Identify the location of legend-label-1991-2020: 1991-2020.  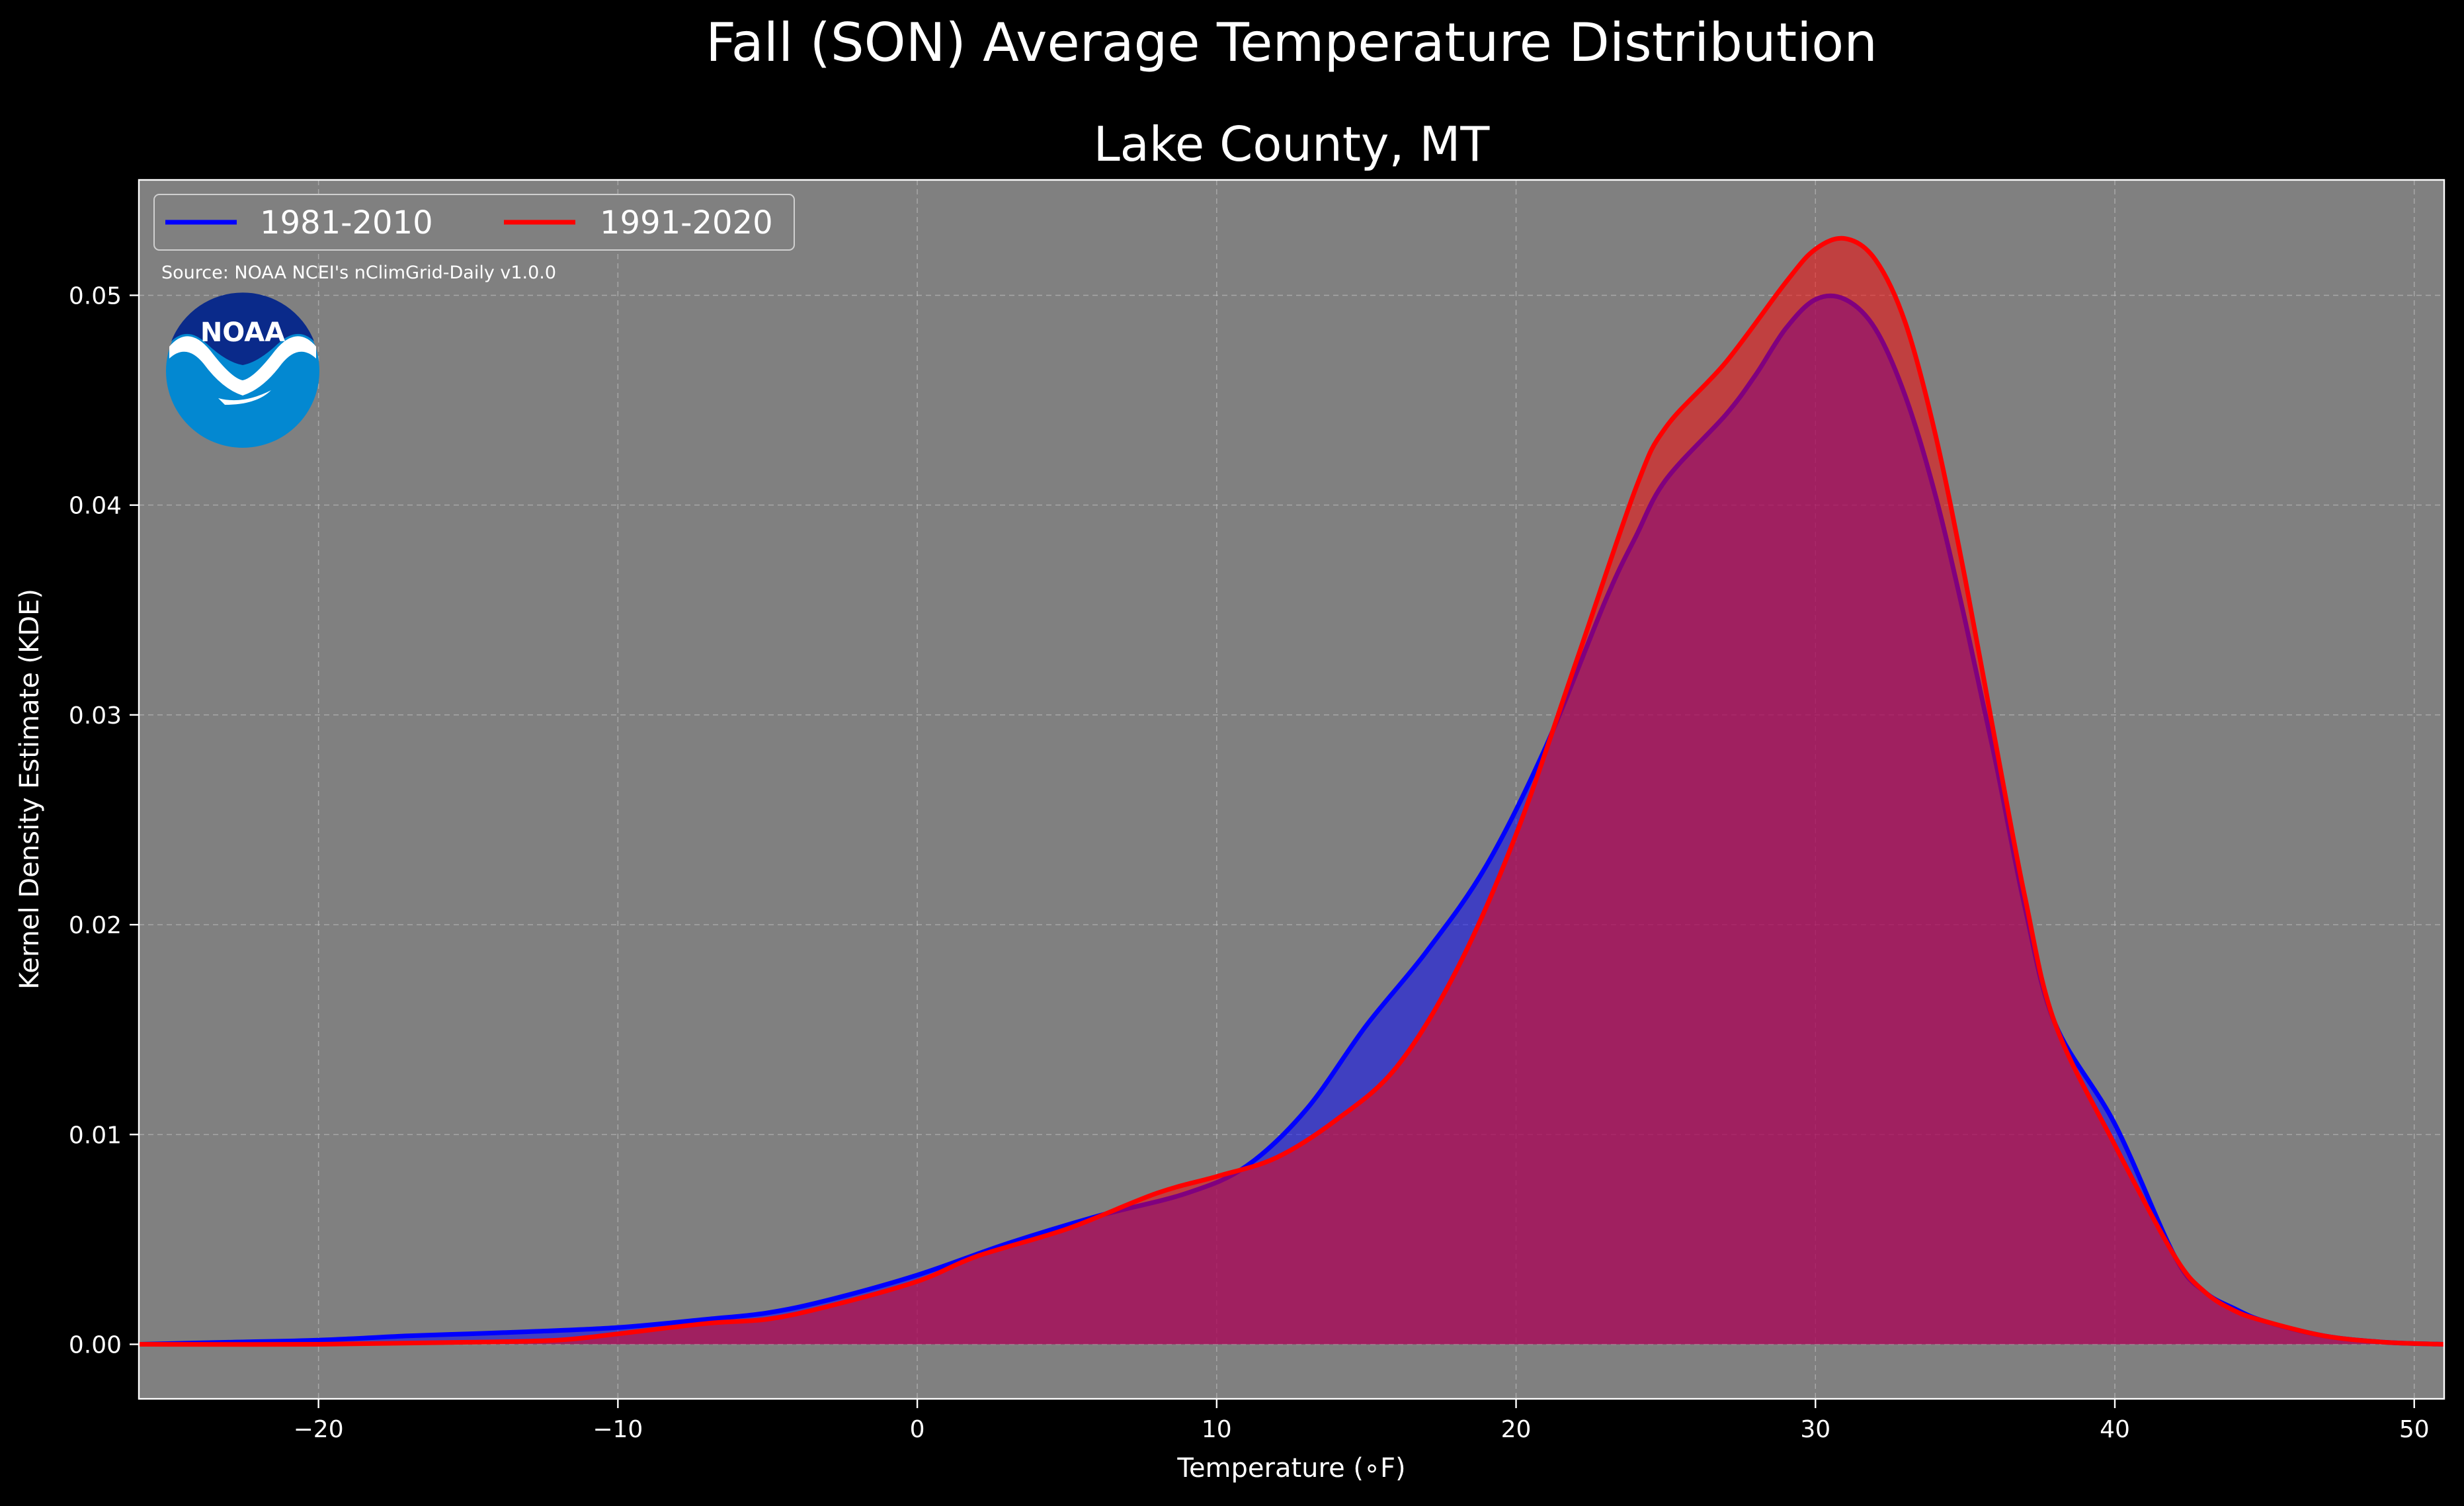
(687, 222).